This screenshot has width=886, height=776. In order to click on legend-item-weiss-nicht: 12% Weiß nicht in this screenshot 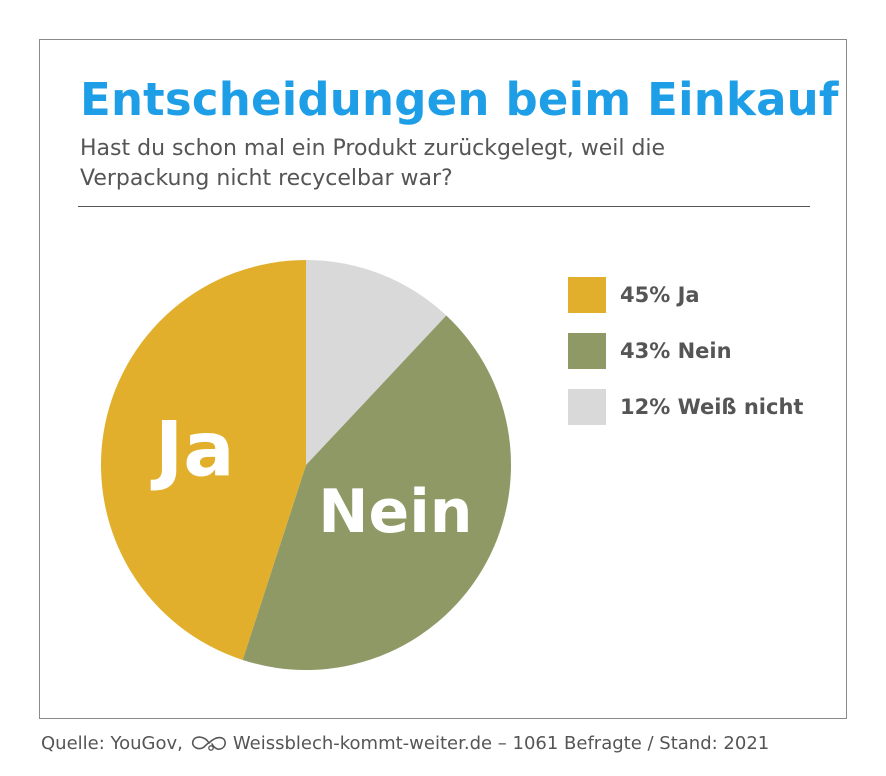, I will do `click(685, 407)`.